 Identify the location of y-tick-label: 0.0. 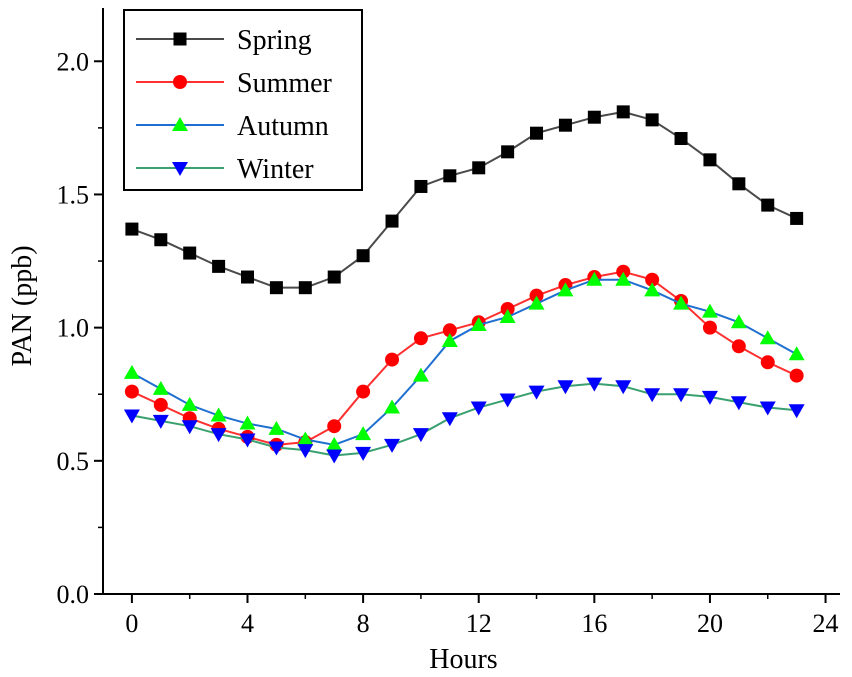
(73, 594).